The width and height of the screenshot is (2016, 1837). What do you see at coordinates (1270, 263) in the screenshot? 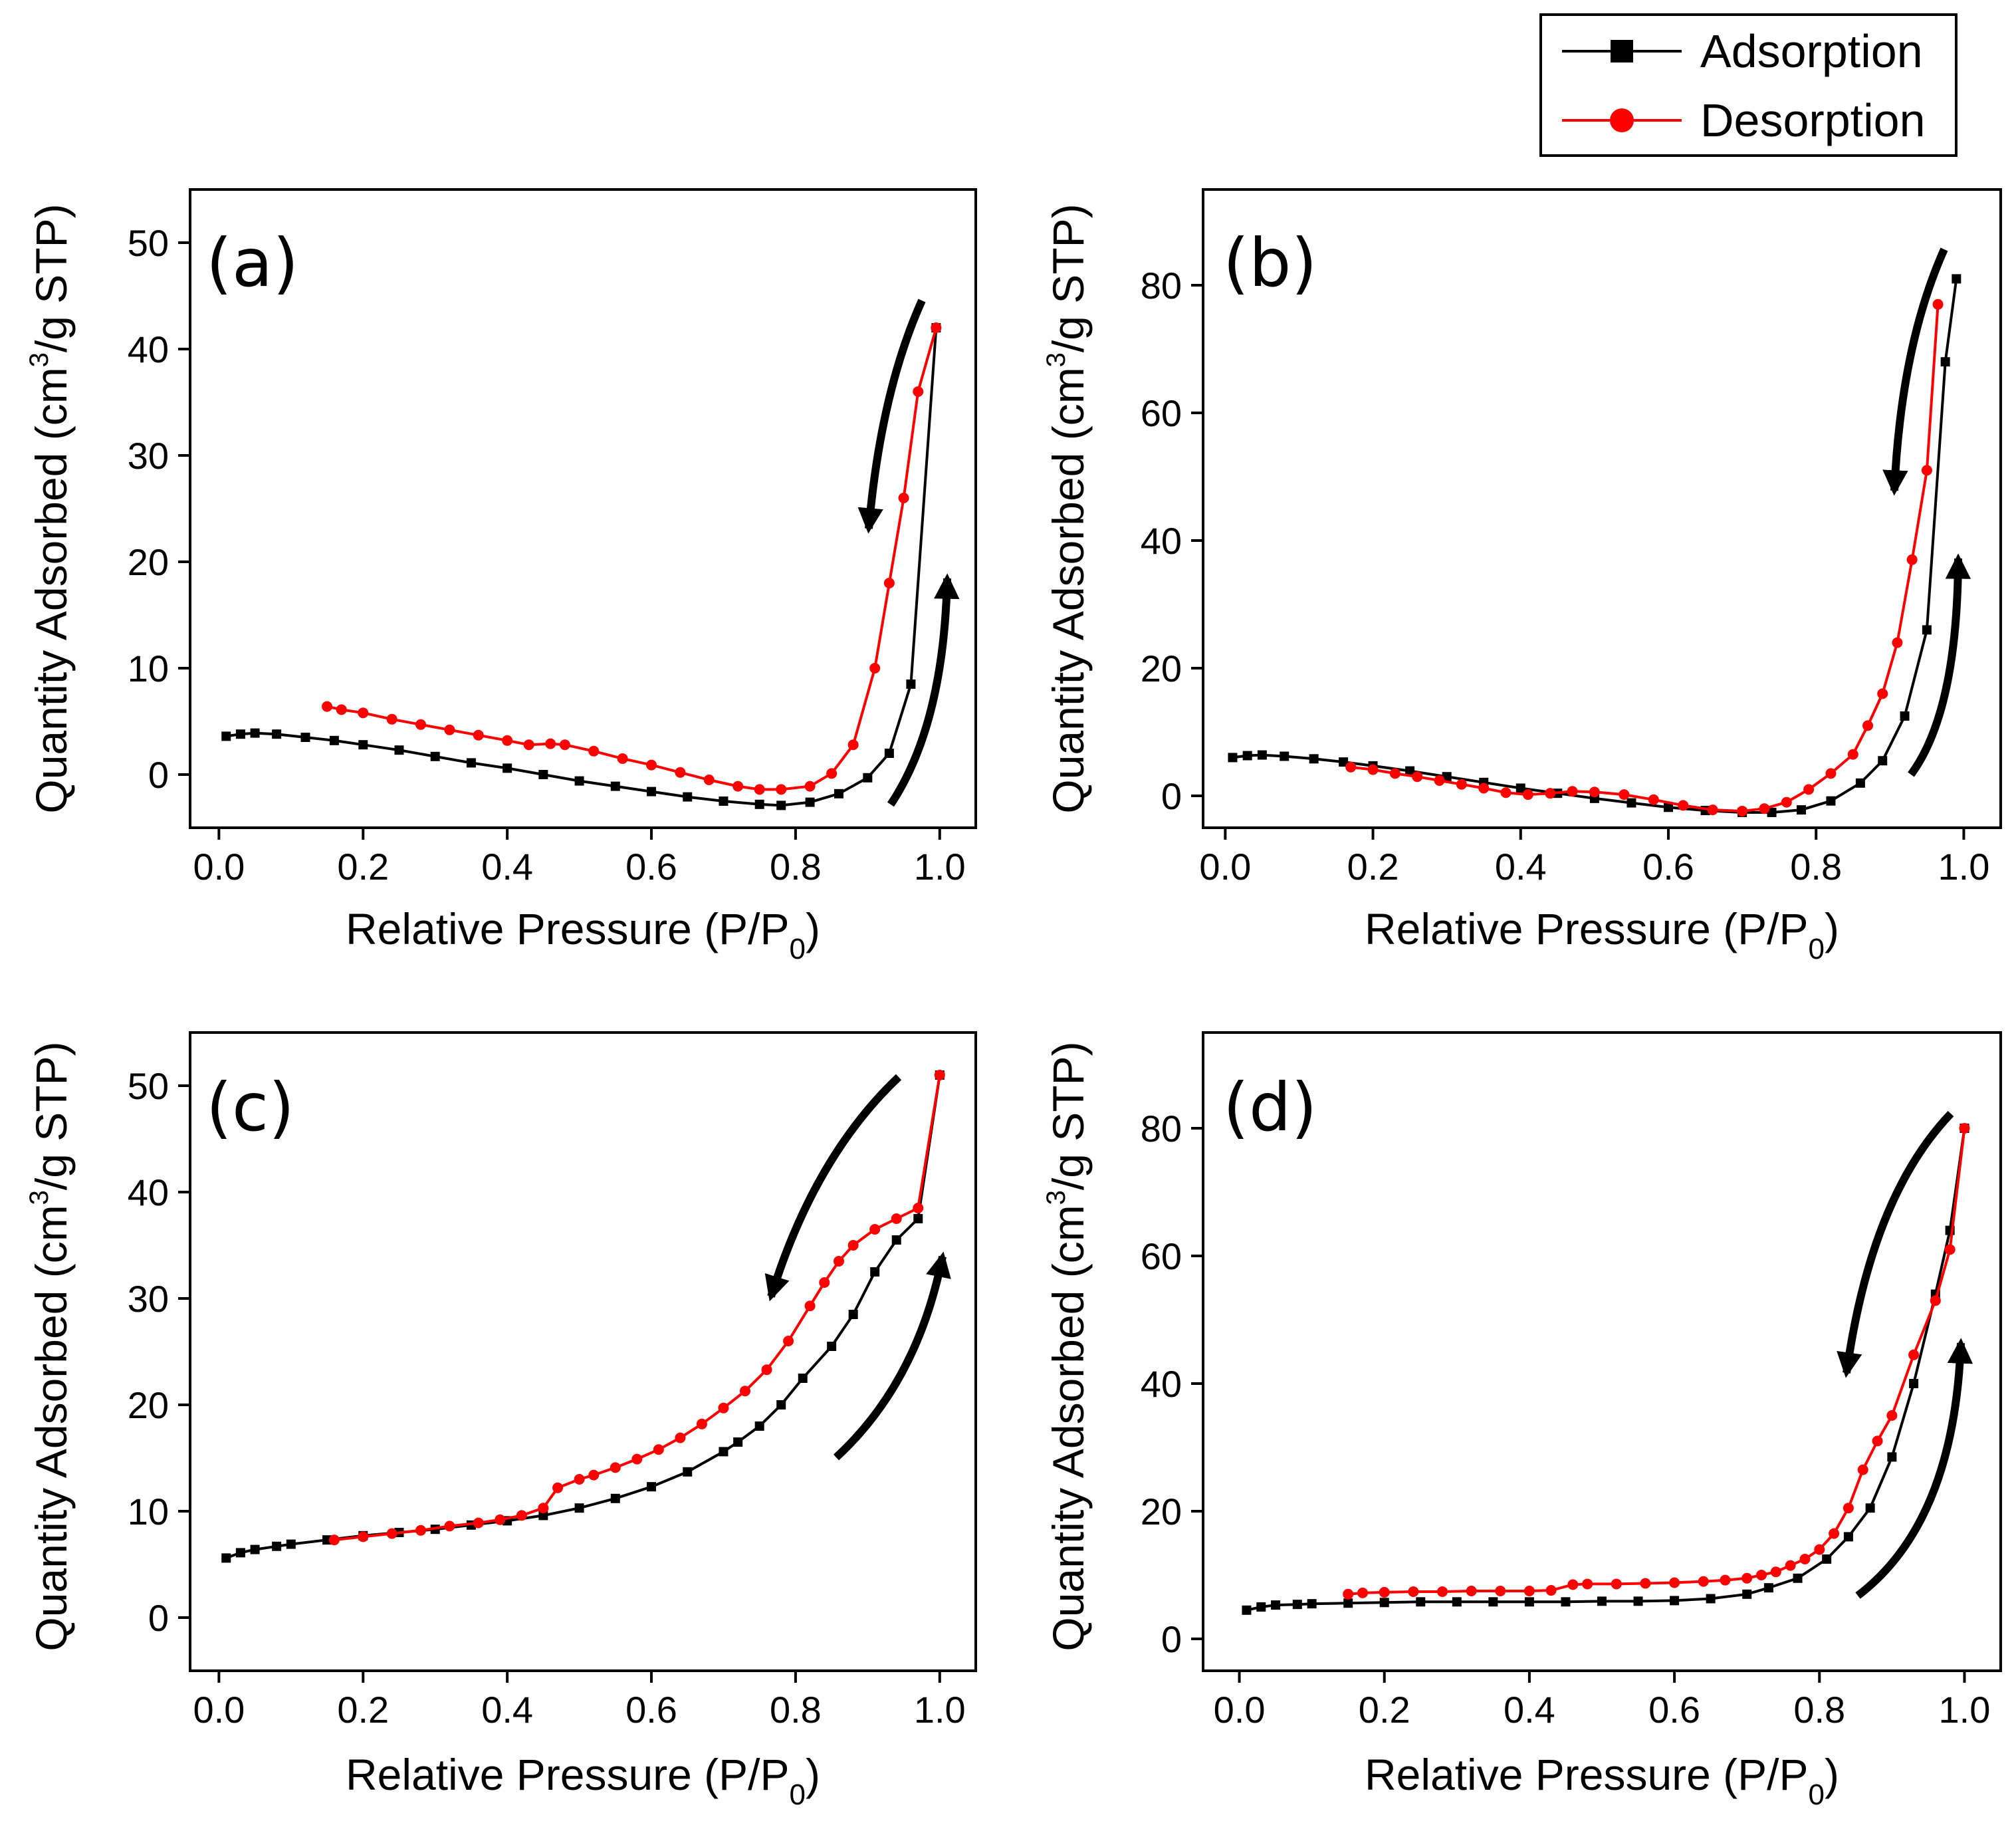
I see `panel-b-label: (b)` at bounding box center [1270, 263].